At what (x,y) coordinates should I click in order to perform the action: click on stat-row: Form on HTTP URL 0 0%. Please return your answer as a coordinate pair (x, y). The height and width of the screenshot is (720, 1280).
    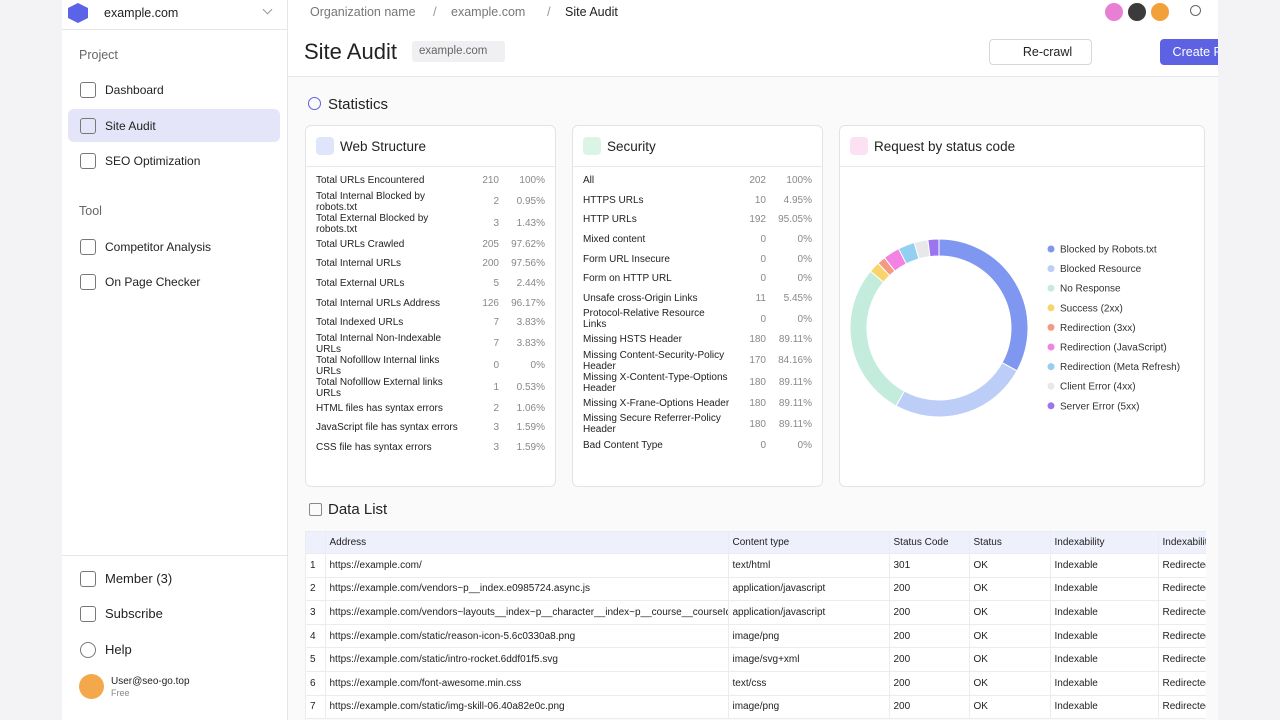
    Looking at the image, I should click on (697, 279).